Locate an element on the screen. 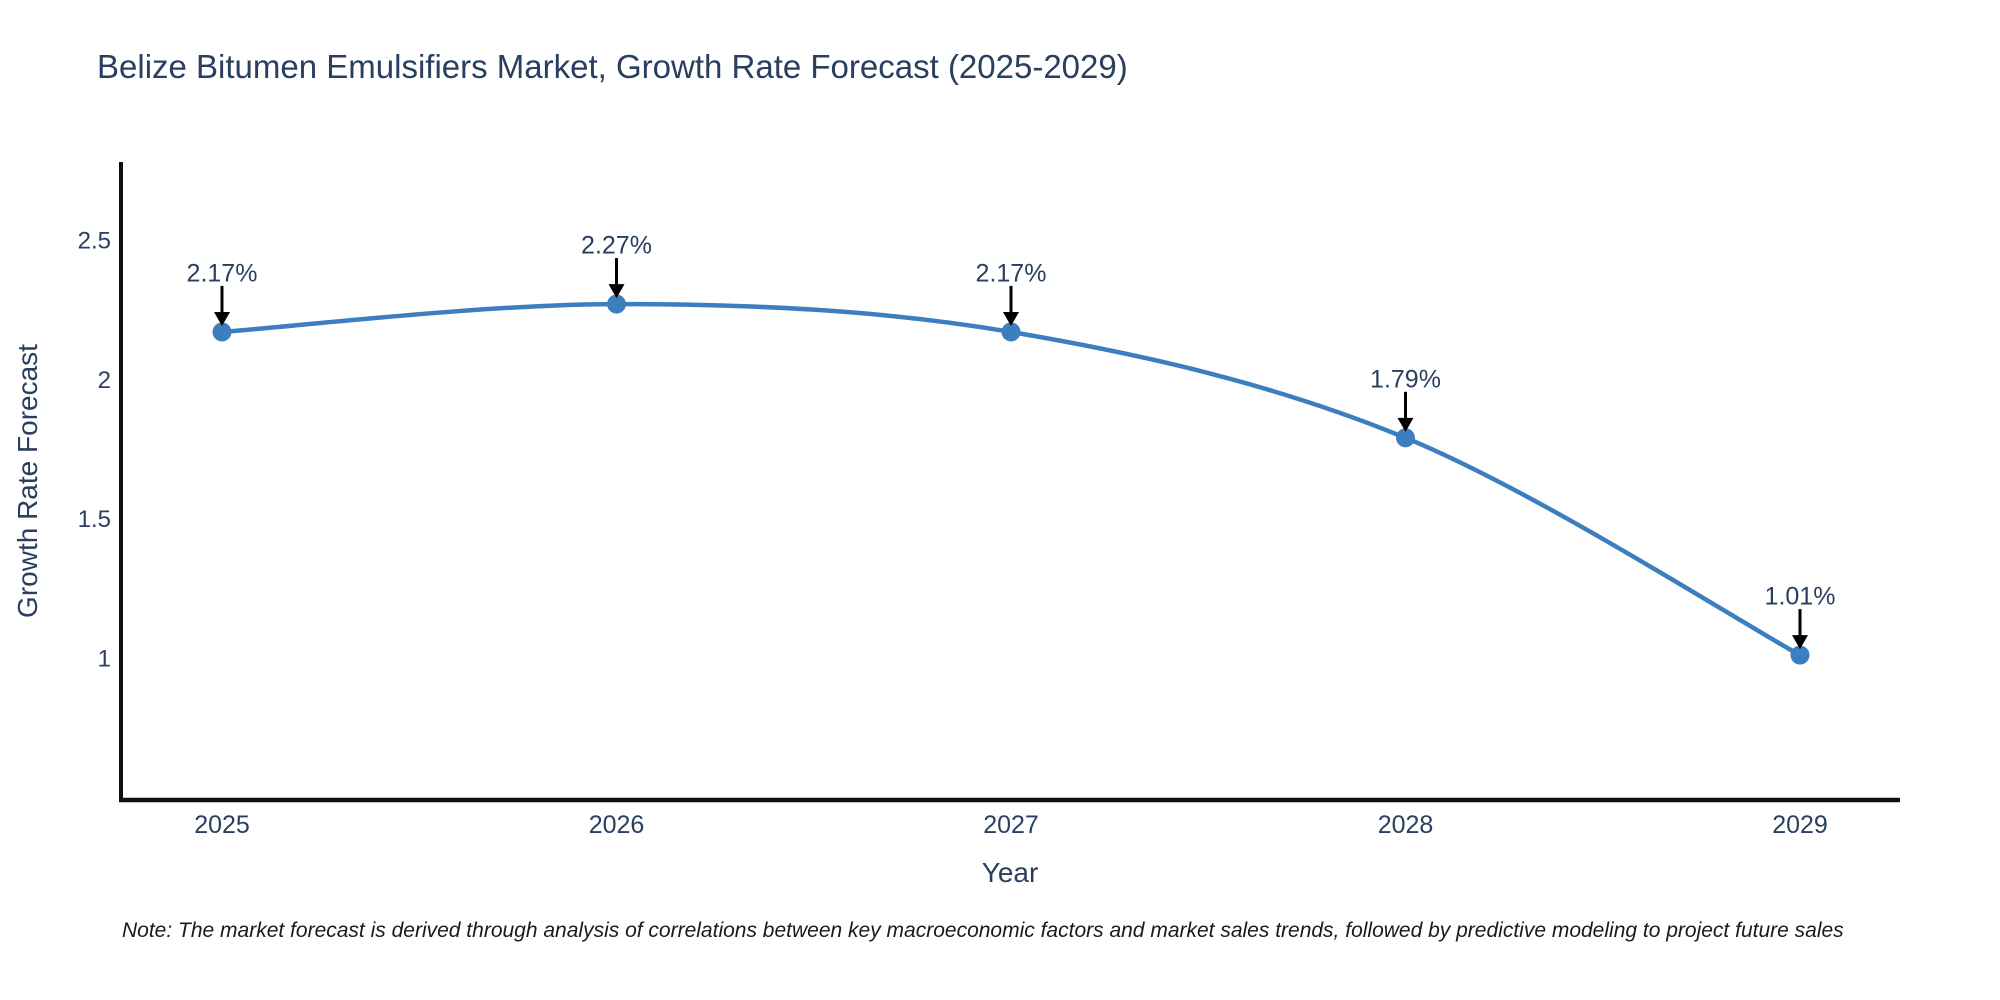  annotation-arrowhead-2028 is located at coordinates (1405, 424).